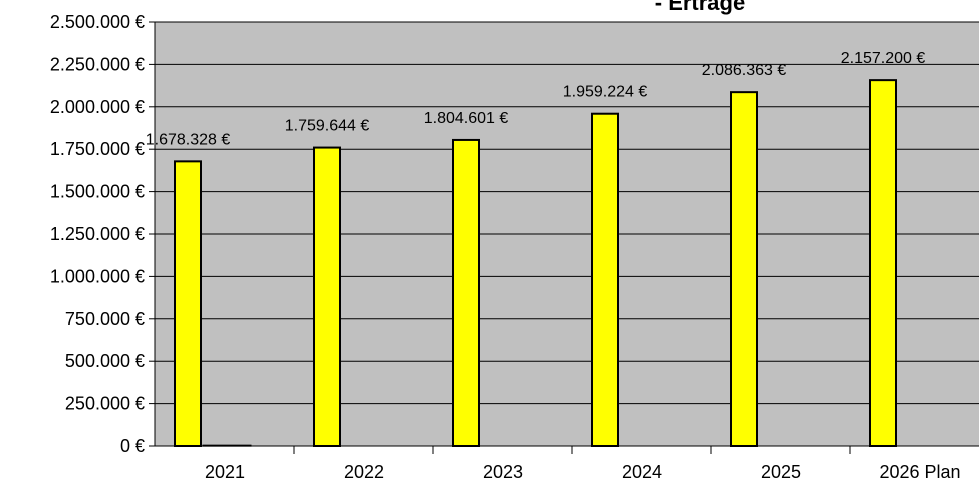  I want to click on data-label: 1.678.328 €, so click(188, 139).